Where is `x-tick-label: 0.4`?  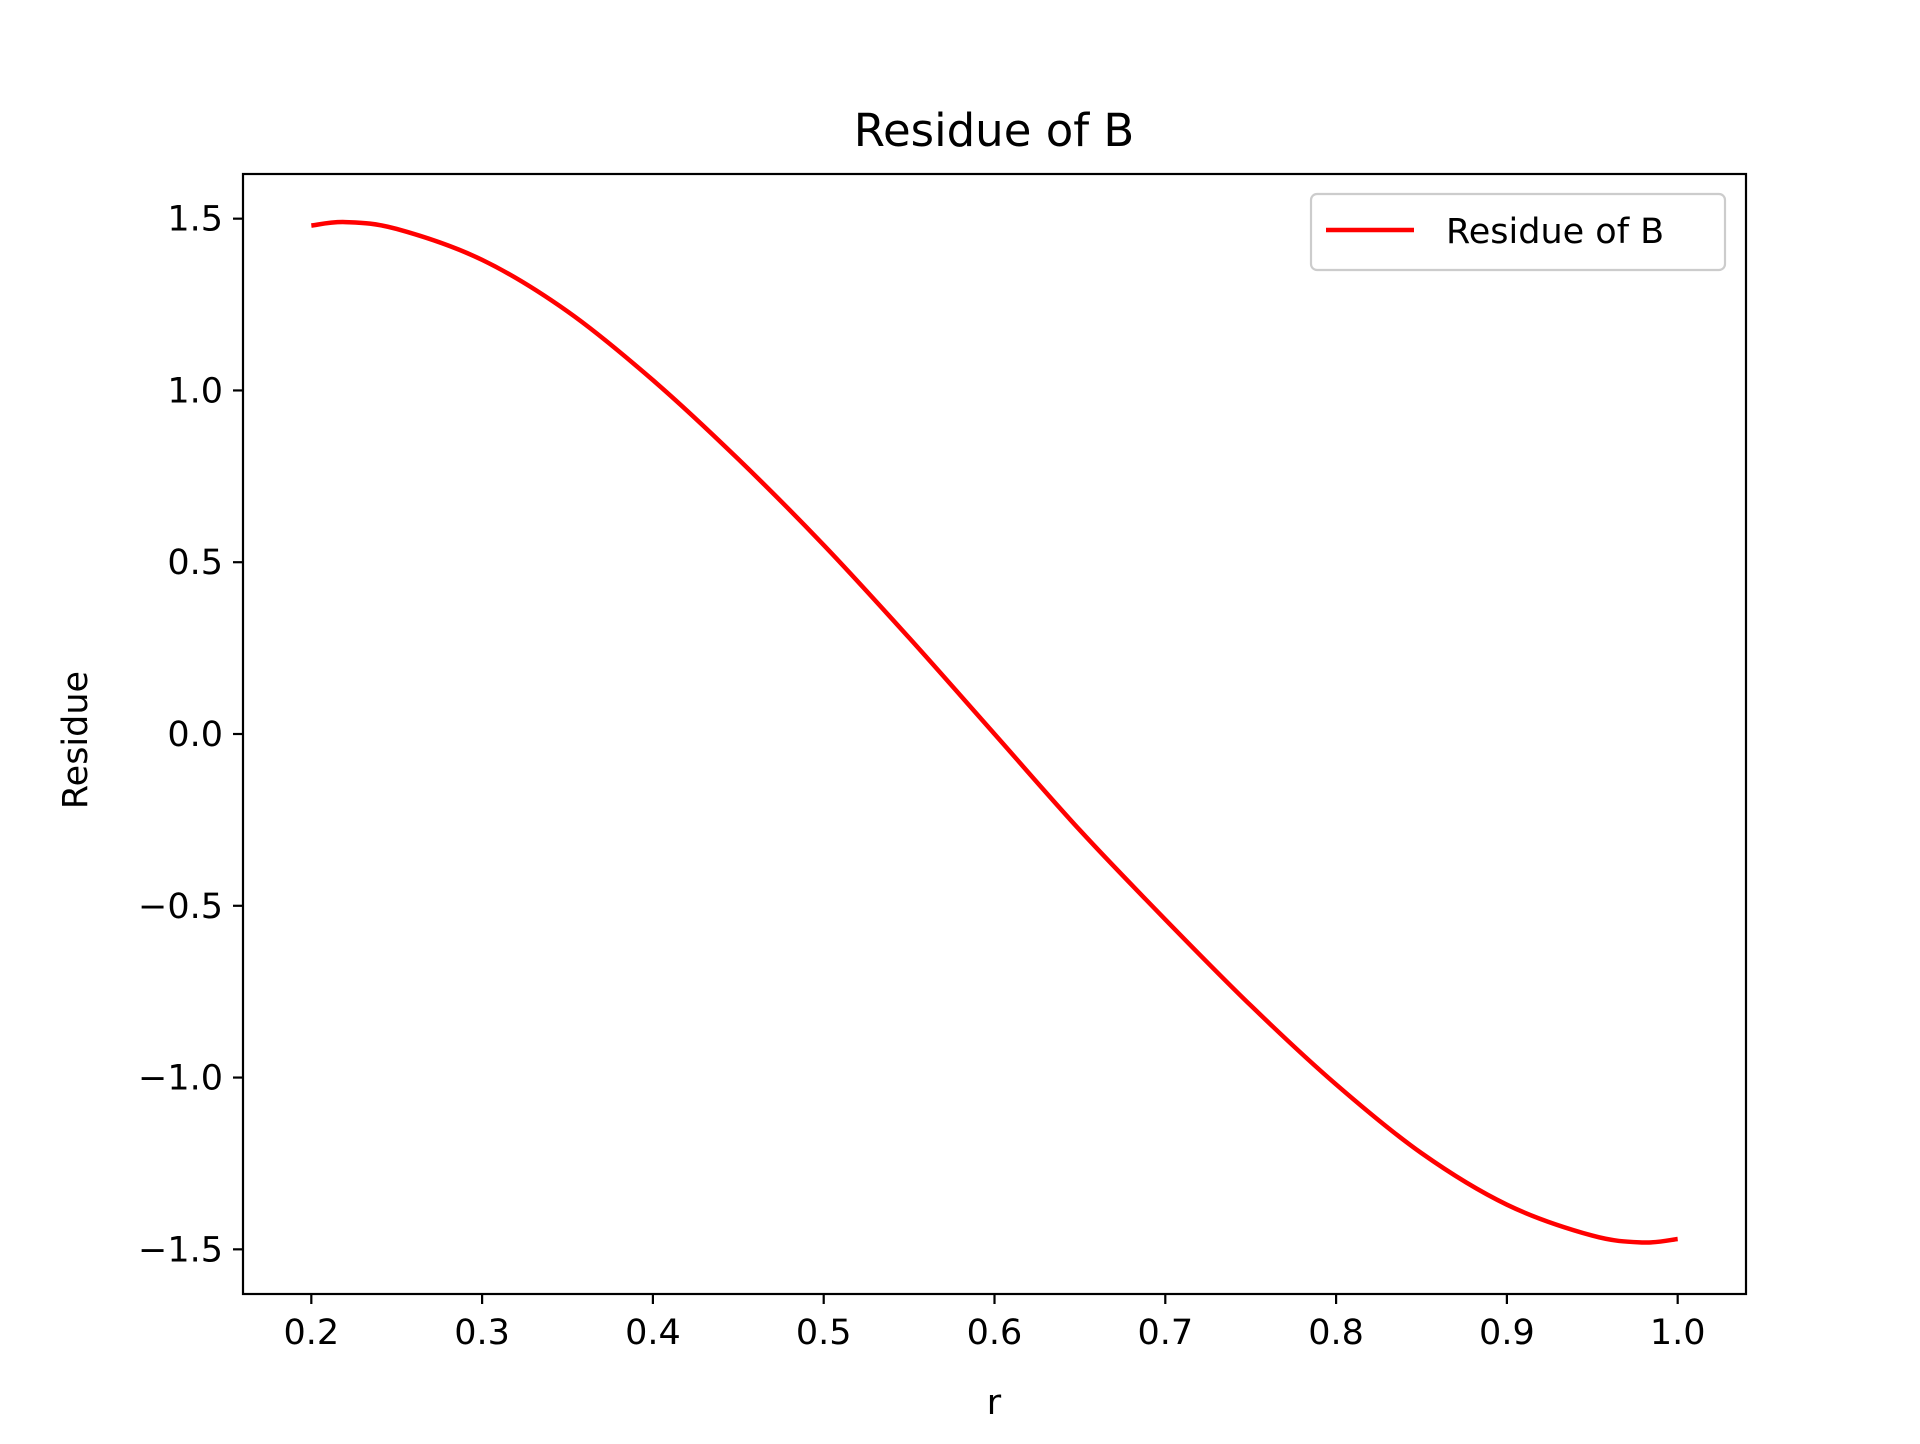 x-tick-label: 0.4 is located at coordinates (653, 1333).